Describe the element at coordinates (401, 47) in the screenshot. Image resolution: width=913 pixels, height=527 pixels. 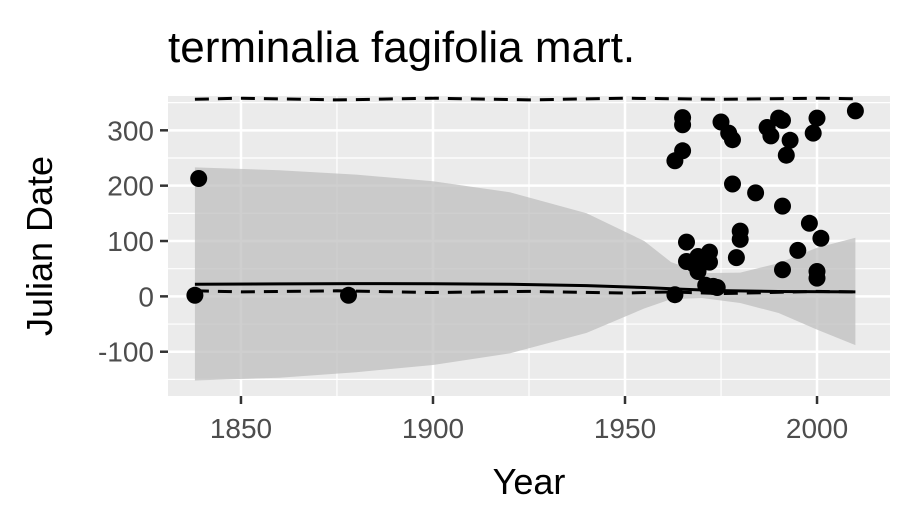
I see `chart-title: terminalia fagifolia mart.` at that location.